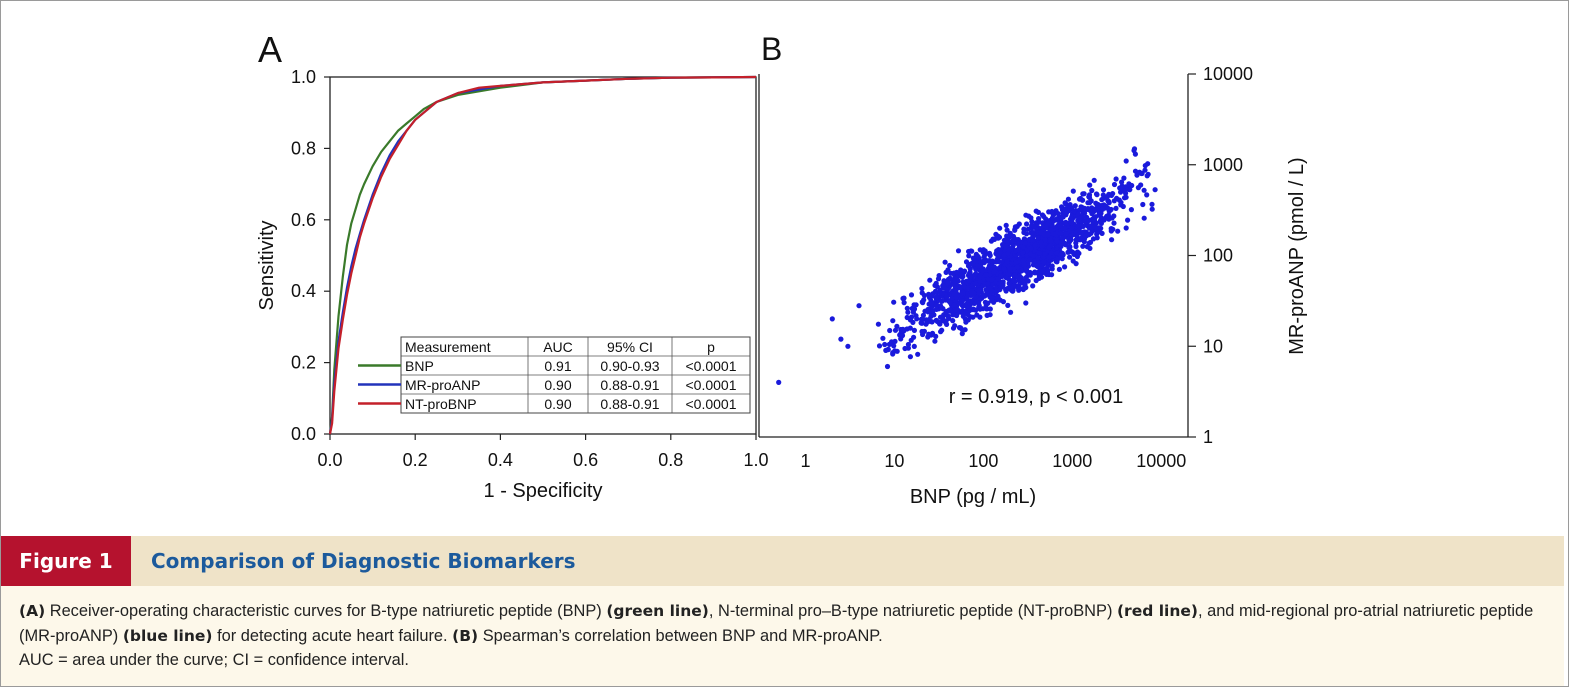  I want to click on roc-curve-nt-probnp, so click(542, 255).